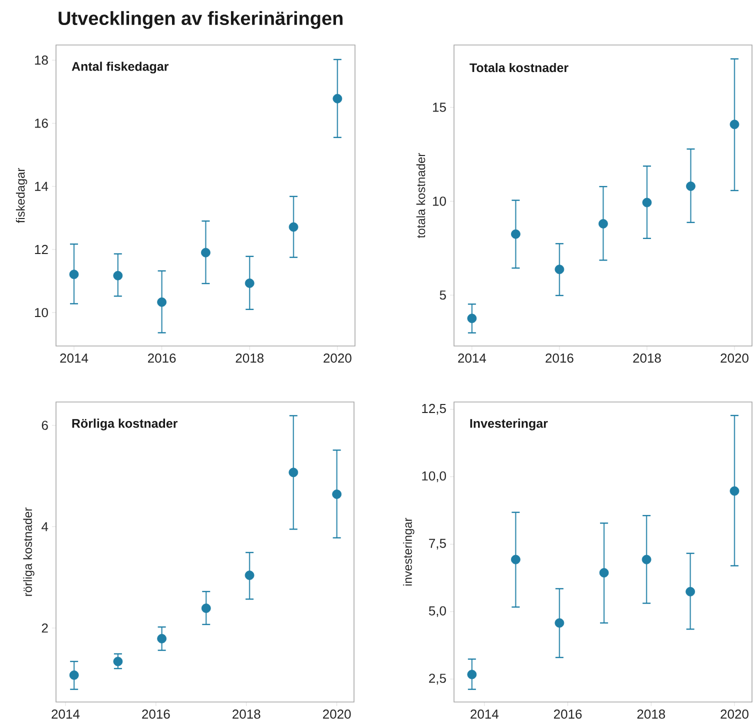  What do you see at coordinates (437, 679) in the screenshot?
I see `y-tick-label: 2,5` at bounding box center [437, 679].